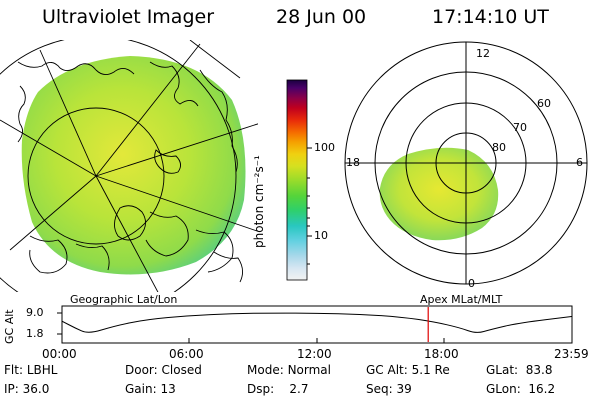 The width and height of the screenshot is (600, 400). What do you see at coordinates (542, 389) in the screenshot?
I see `glon-value: 16.2` at bounding box center [542, 389].